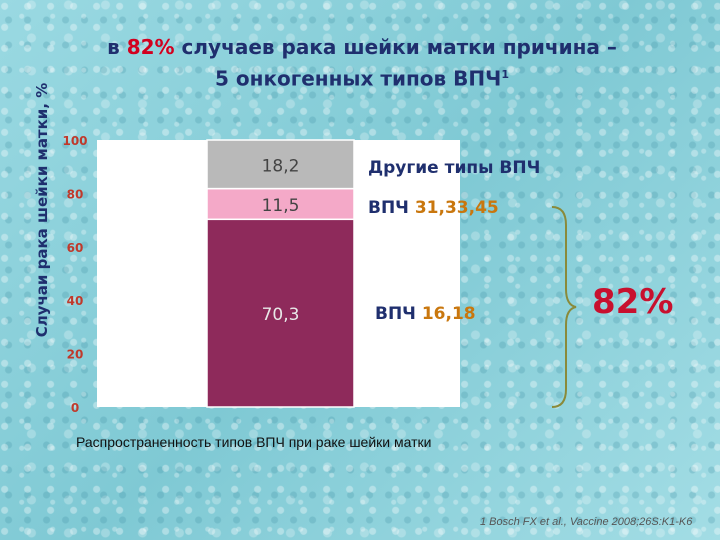 The width and height of the screenshot is (720, 540). Describe the element at coordinates (75, 355) in the screenshot. I see `y-tick-label: 20` at that location.